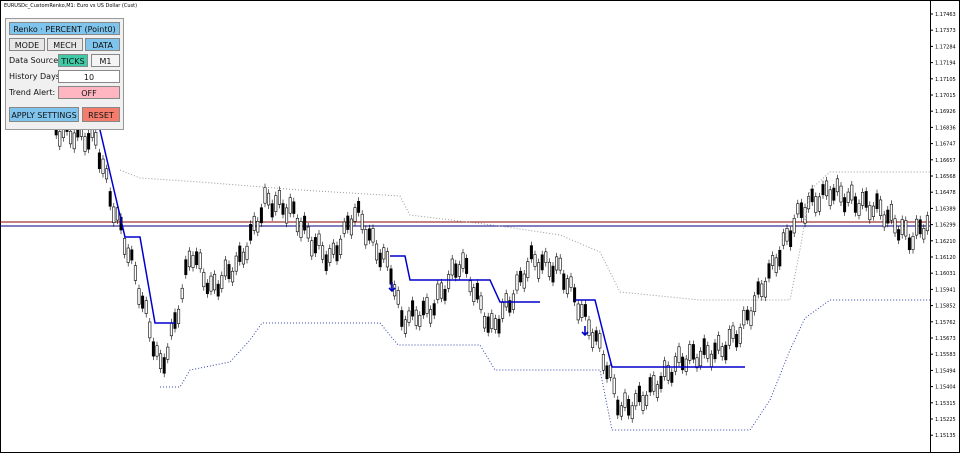  I want to click on price-label: 1.16926, so click(945, 112).